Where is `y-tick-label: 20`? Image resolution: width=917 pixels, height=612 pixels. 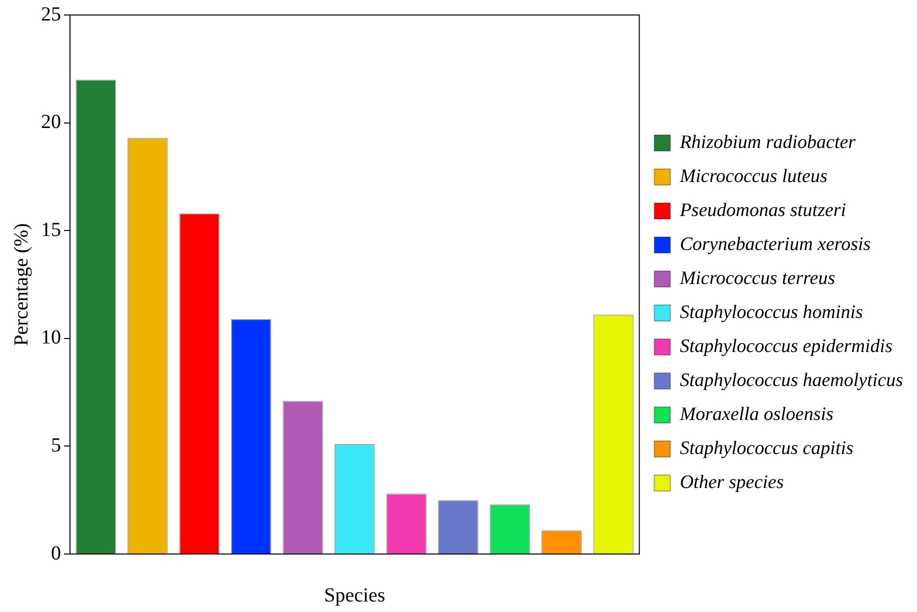 y-tick-label: 20 is located at coordinates (51, 122).